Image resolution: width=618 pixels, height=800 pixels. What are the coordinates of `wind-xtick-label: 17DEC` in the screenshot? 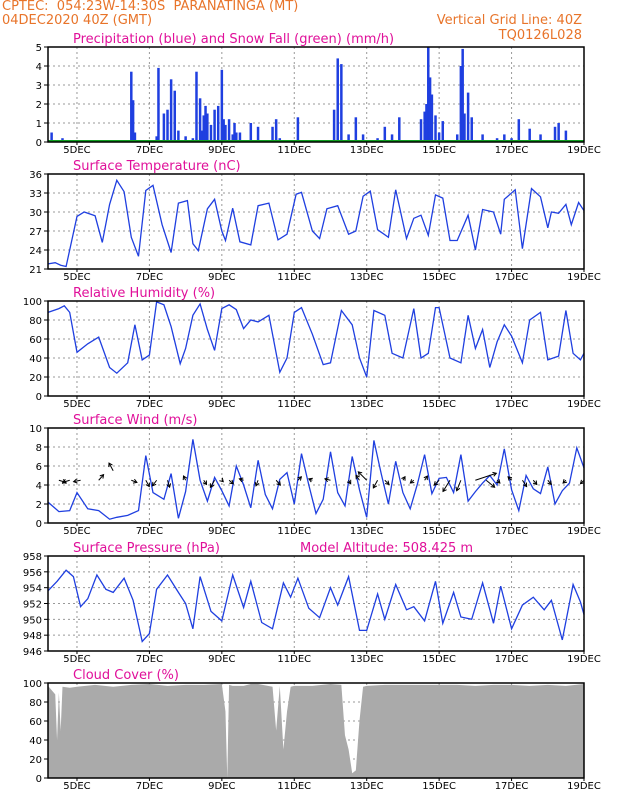 It's located at (512, 531).